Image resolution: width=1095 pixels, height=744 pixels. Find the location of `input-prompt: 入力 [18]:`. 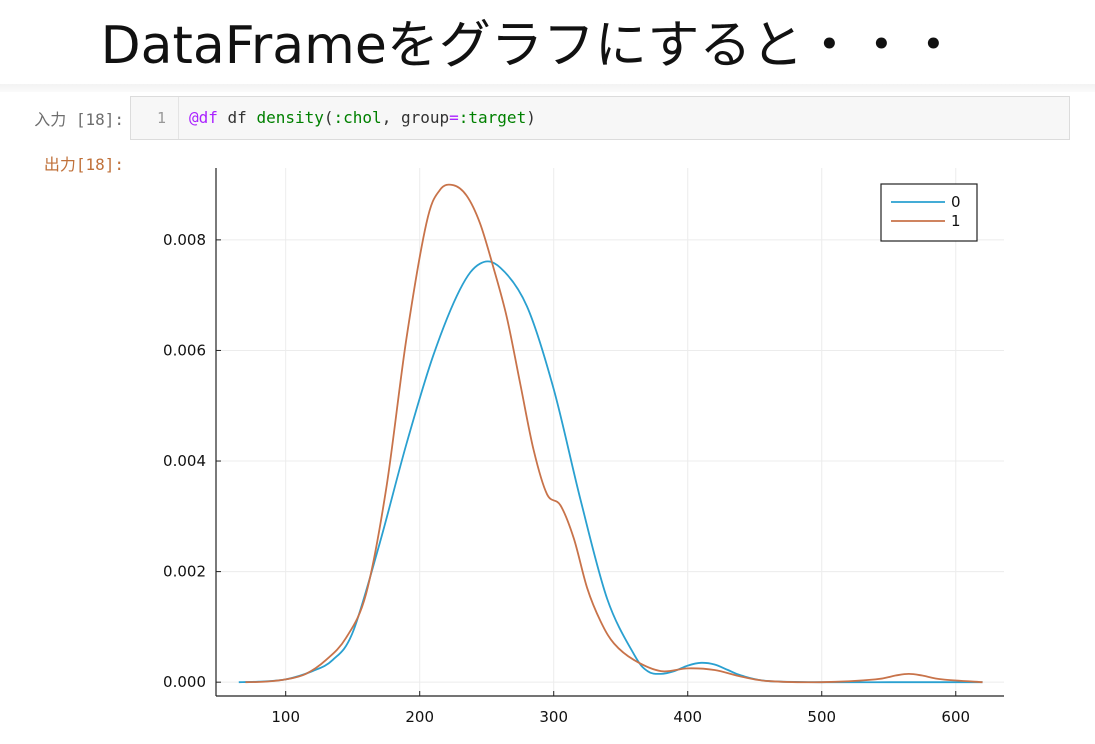

input-prompt: 入力 [18]: is located at coordinates (79, 119).